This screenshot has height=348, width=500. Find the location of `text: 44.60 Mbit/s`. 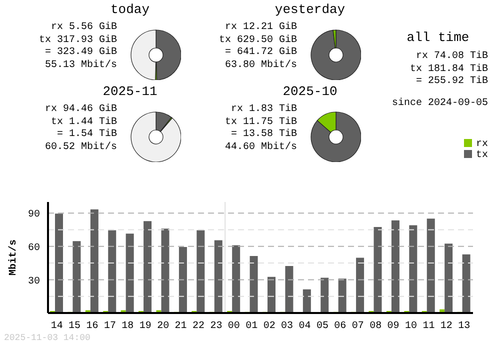

text: 44.60 Mbit/s is located at coordinates (260, 148).